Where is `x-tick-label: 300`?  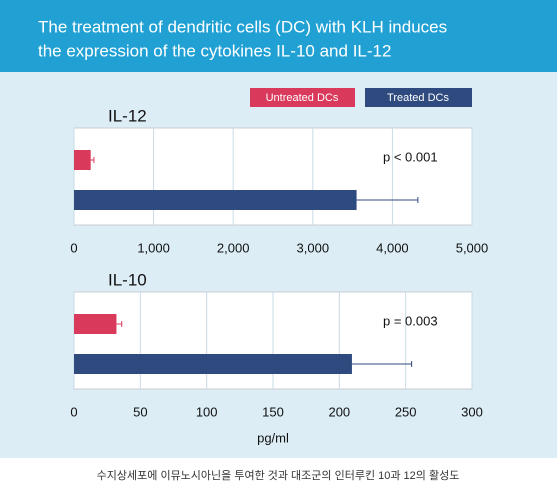
x-tick-label: 300 is located at coordinates (472, 411).